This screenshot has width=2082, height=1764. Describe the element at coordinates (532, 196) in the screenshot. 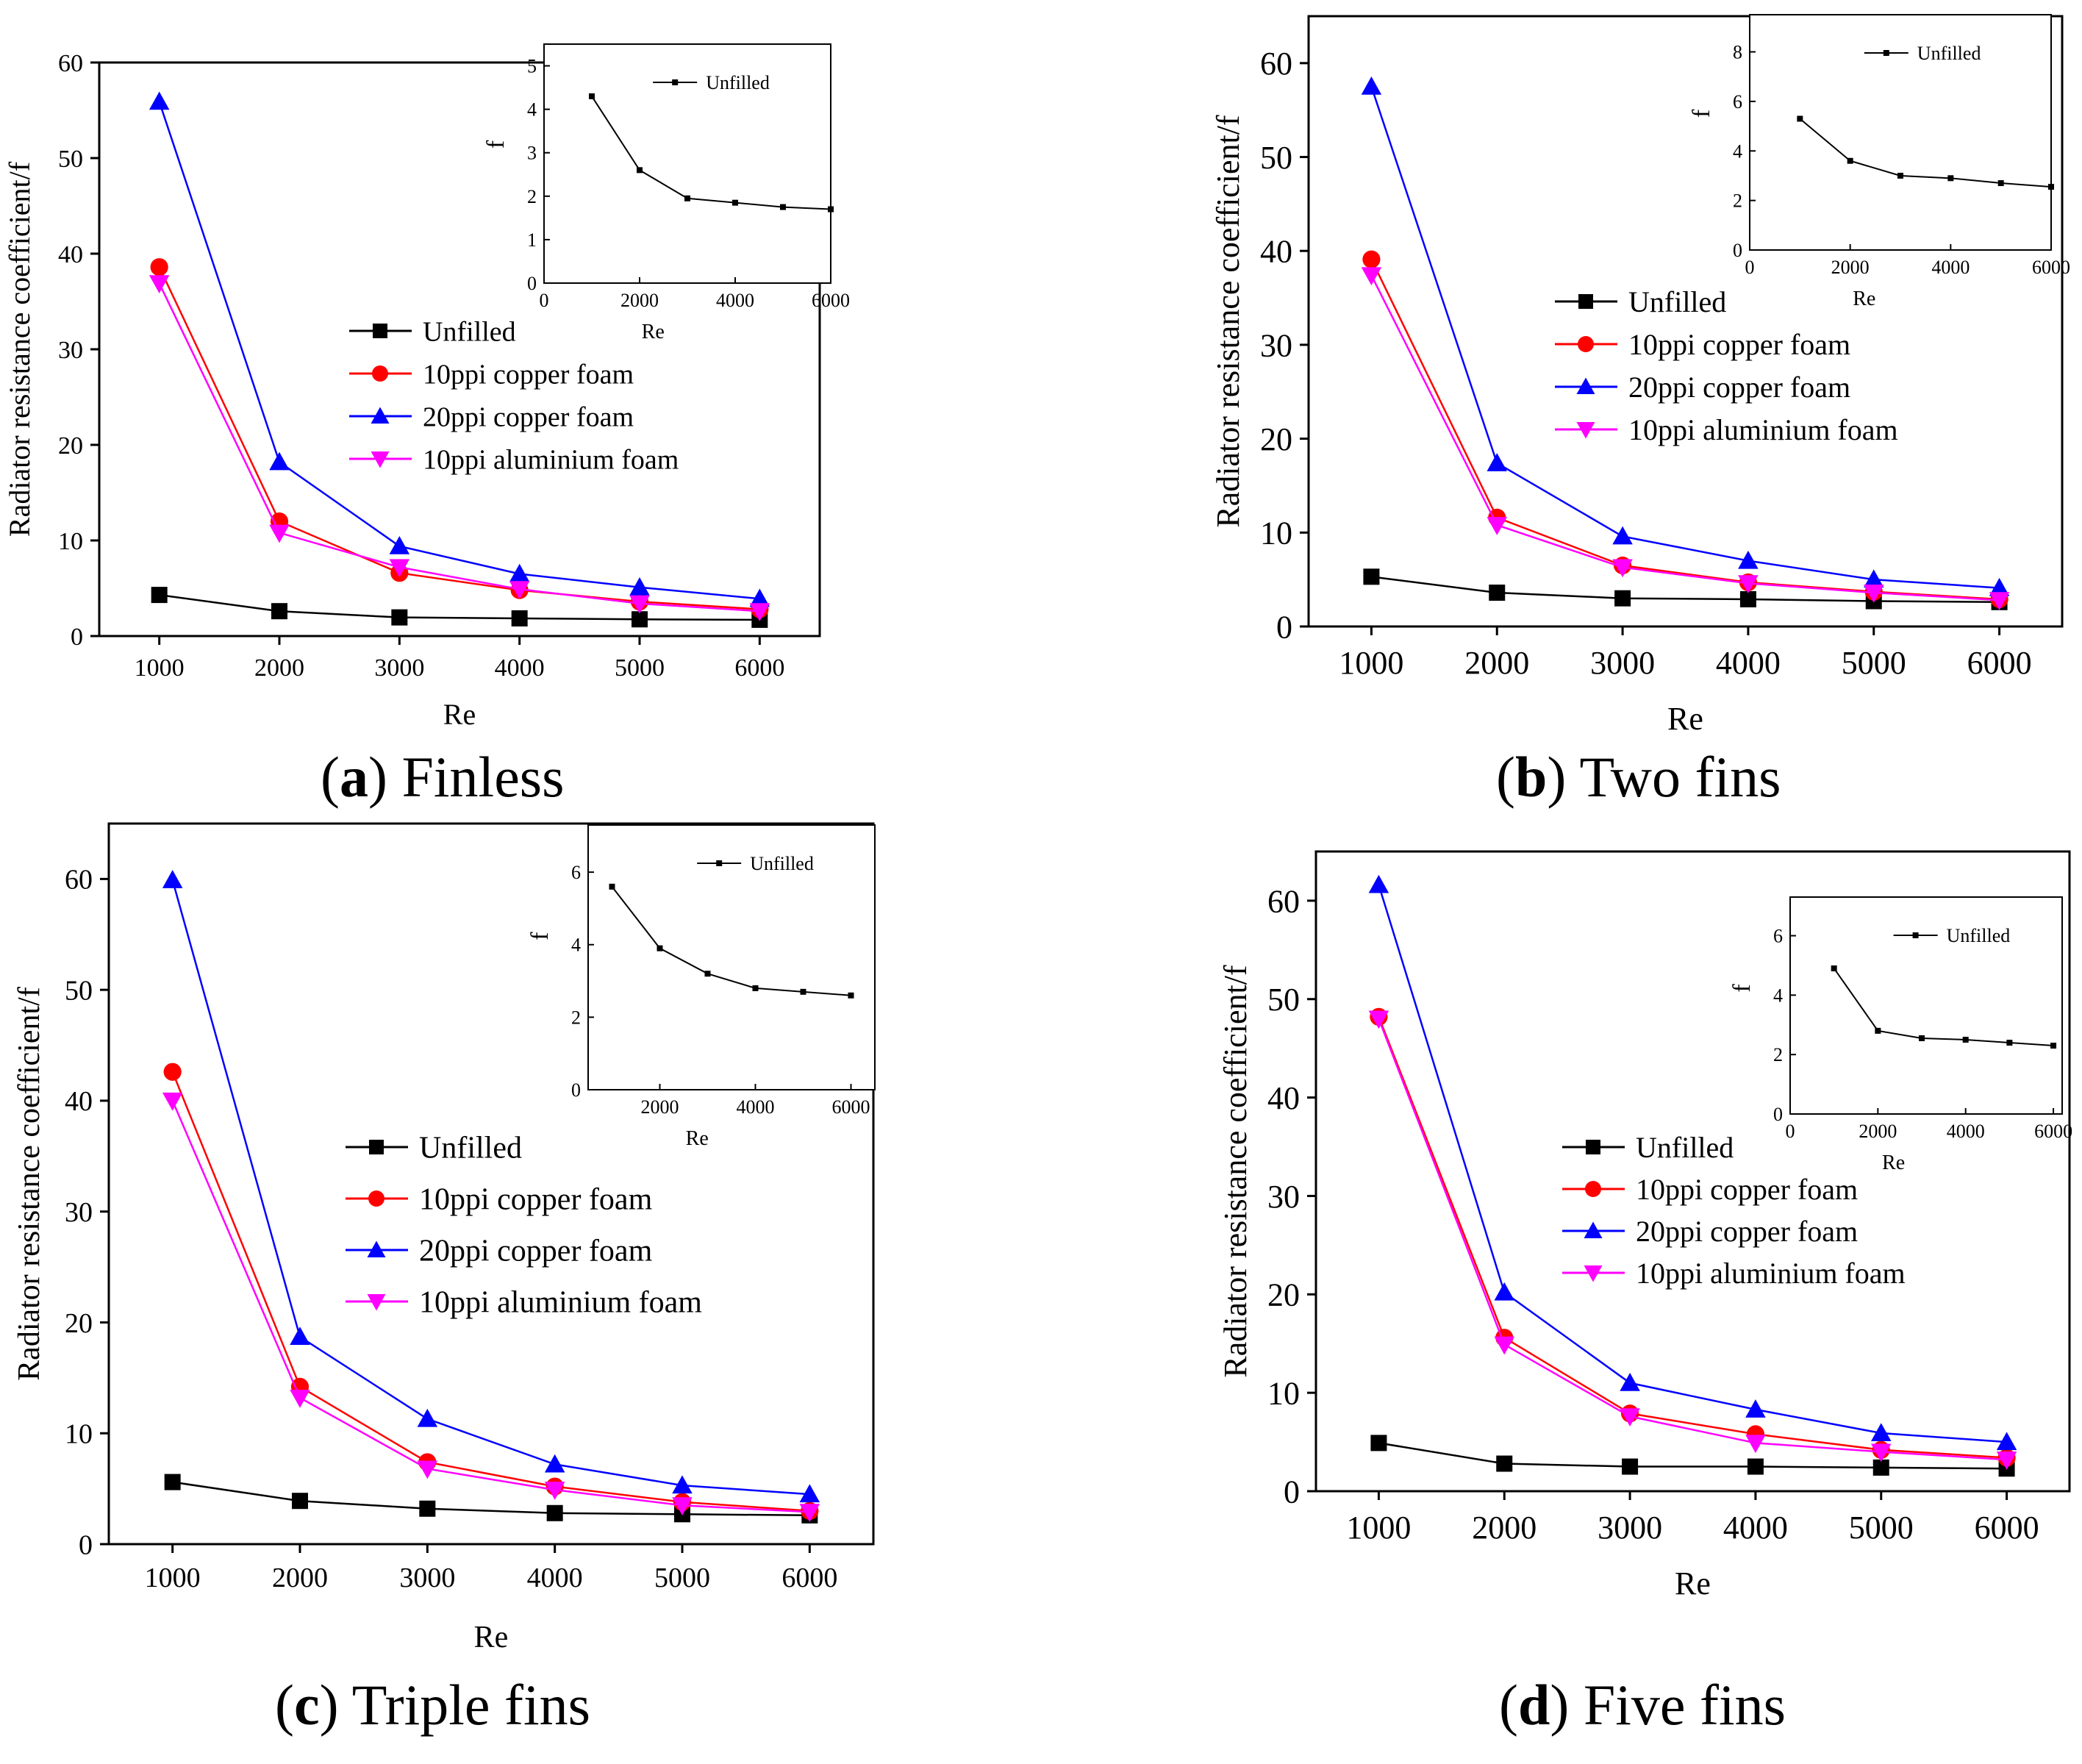

I see `inset-y-tick-label: 2` at that location.